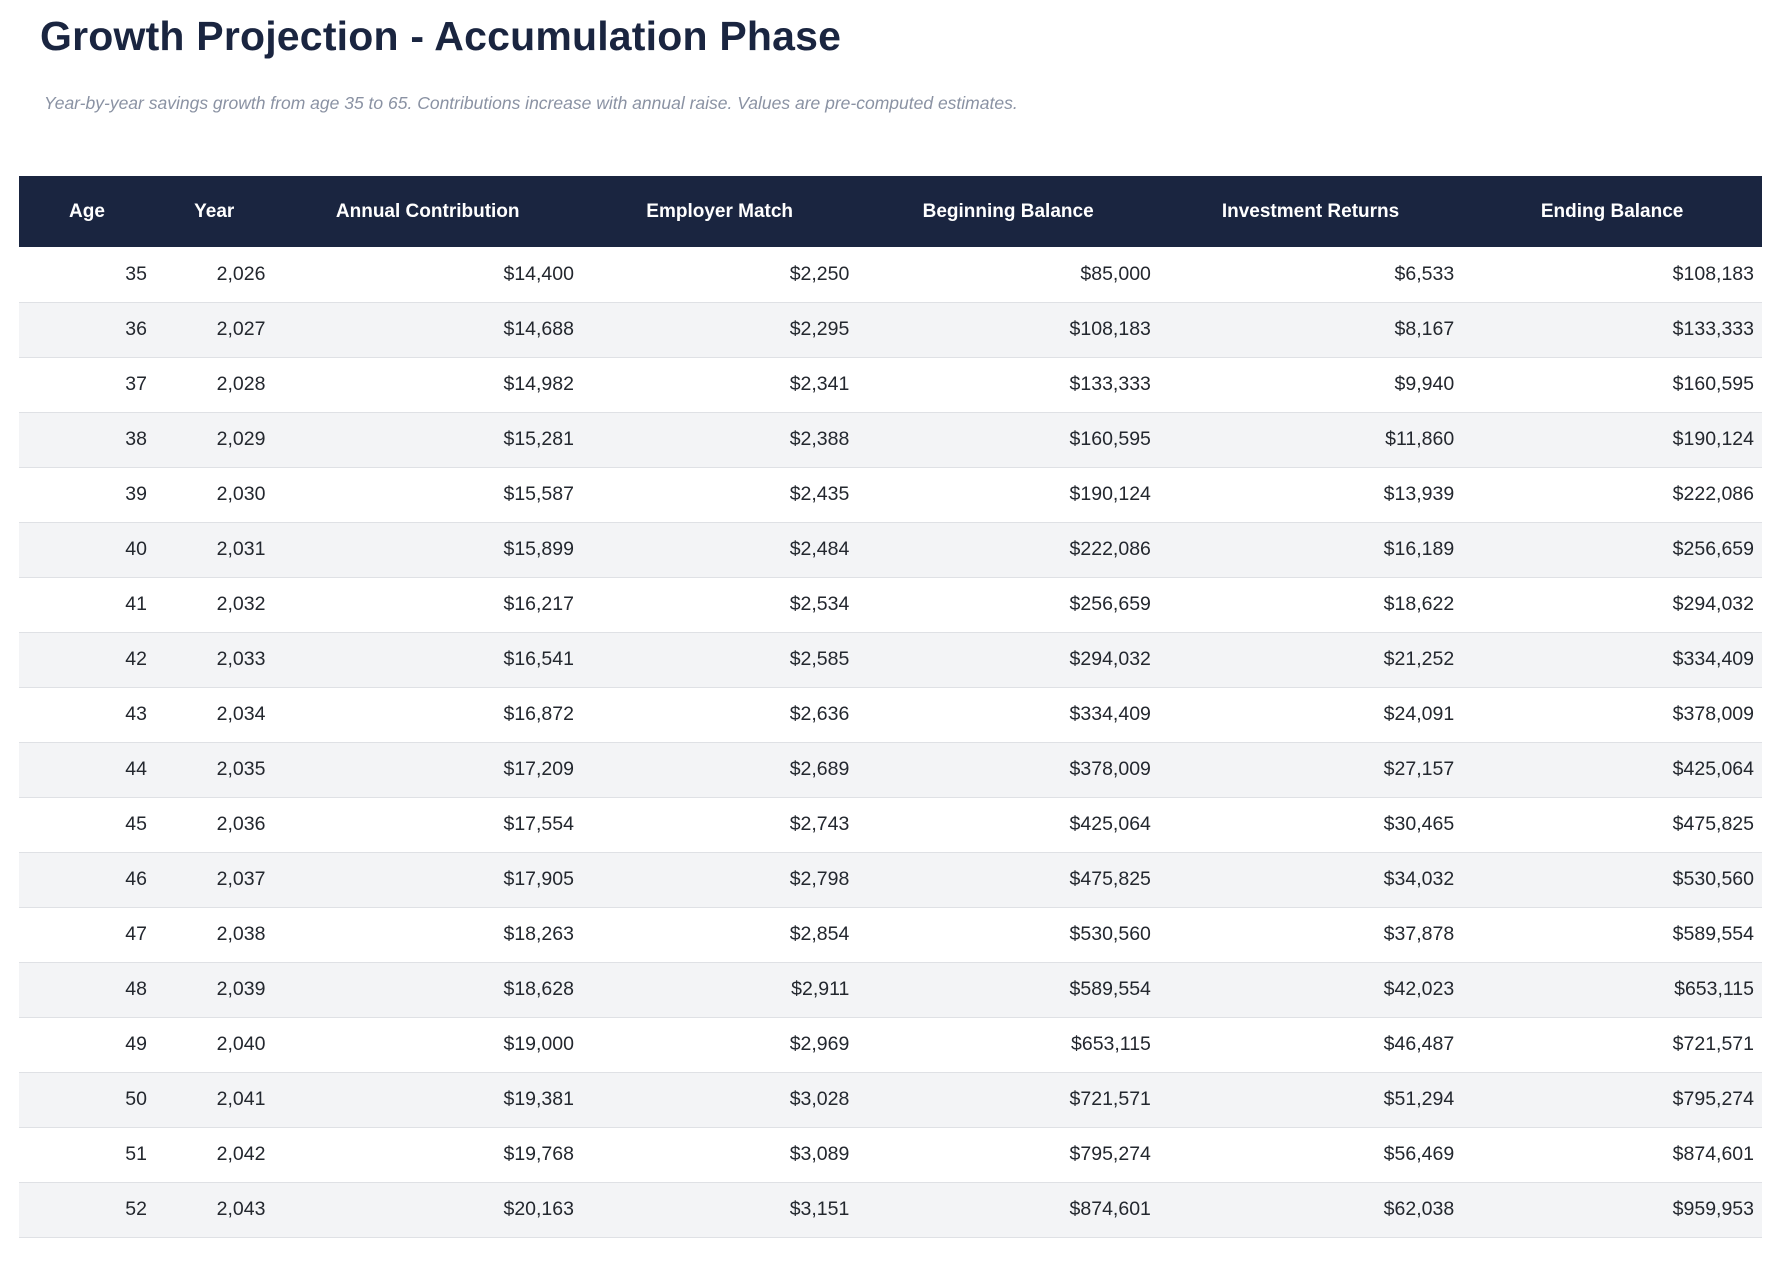 The width and height of the screenshot is (1781, 1265). Describe the element at coordinates (1713, 549) in the screenshot. I see `cell-ending_balance: $256,659` at that location.